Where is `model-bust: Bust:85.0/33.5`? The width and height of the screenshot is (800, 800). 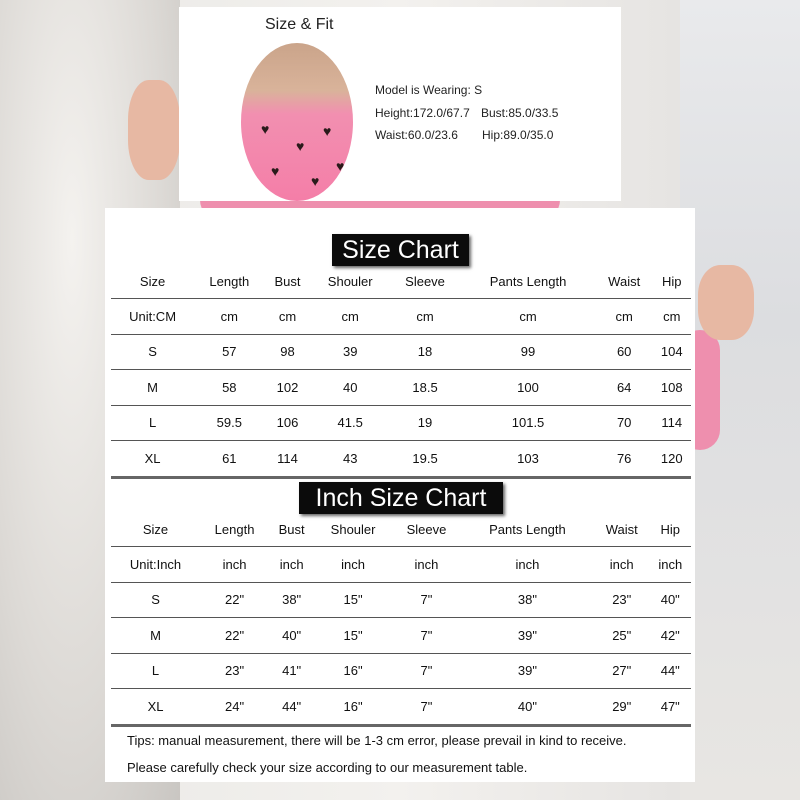
model-bust: Bust:85.0/33.5 is located at coordinates (520, 113).